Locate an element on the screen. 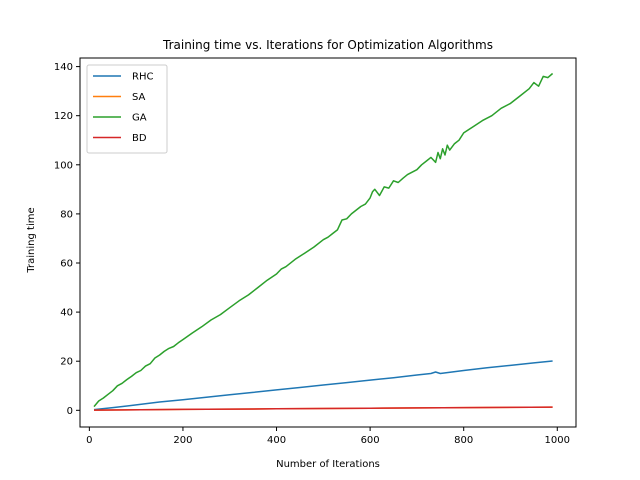  legend-label: GA is located at coordinates (139, 118).